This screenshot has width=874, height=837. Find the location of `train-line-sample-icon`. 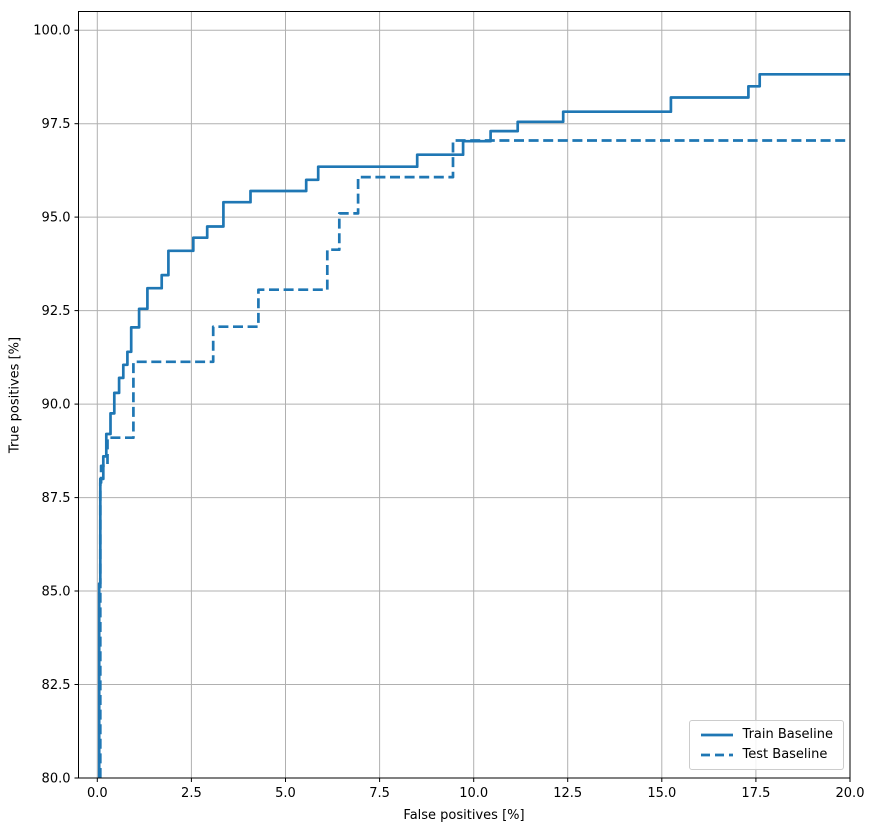

train-line-sample-icon is located at coordinates (716, 734).